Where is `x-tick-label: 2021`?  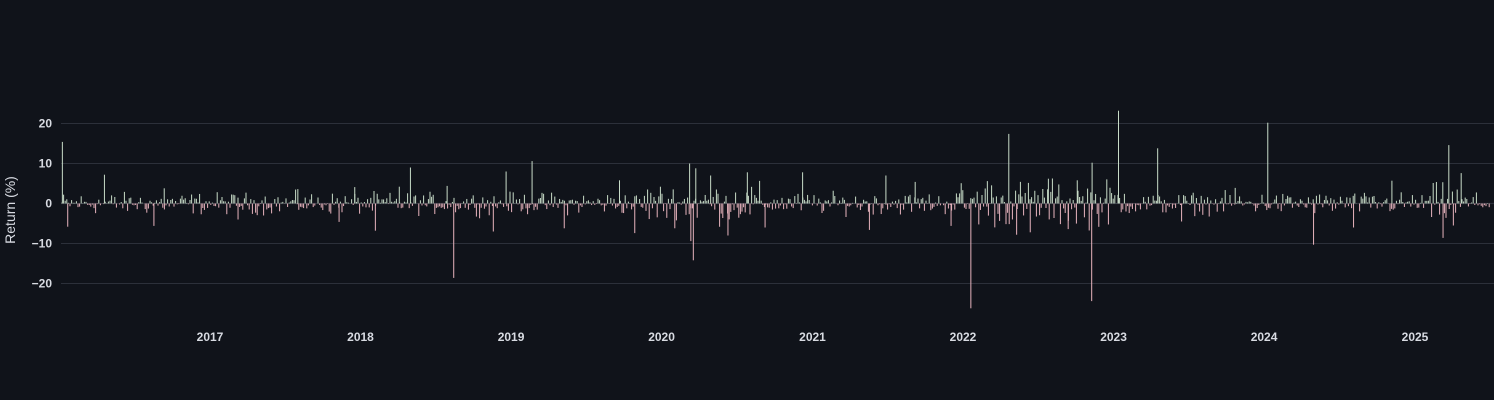
x-tick-label: 2021 is located at coordinates (812, 337).